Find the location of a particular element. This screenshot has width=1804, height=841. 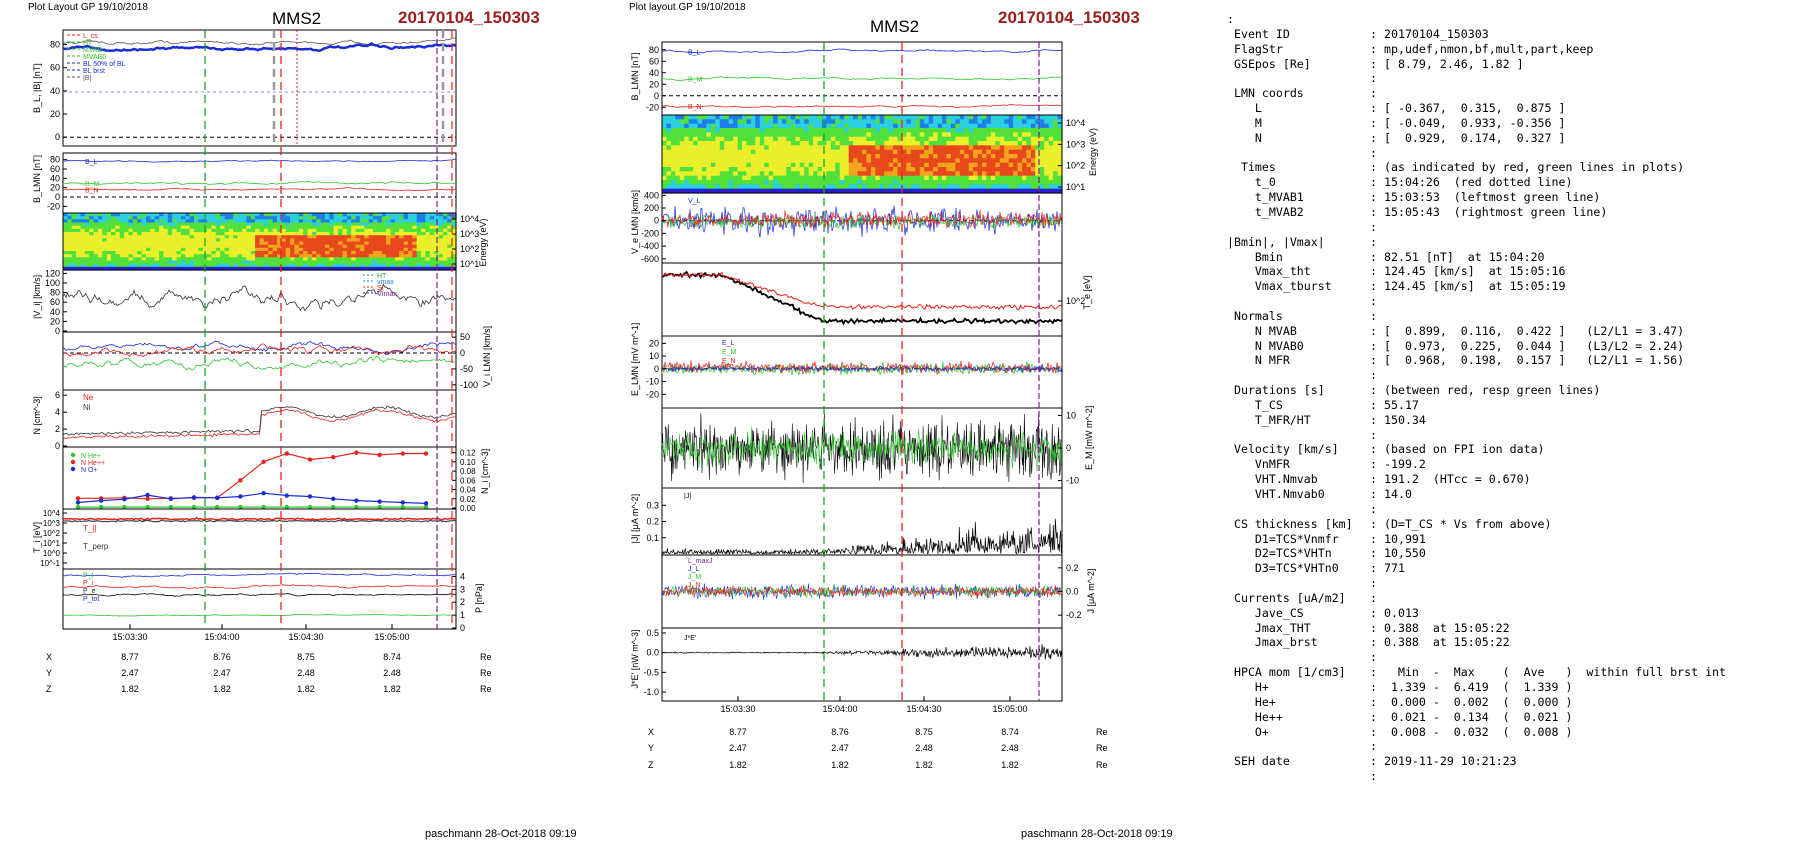

left-panel-bfield is located at coordinates (259, 88).